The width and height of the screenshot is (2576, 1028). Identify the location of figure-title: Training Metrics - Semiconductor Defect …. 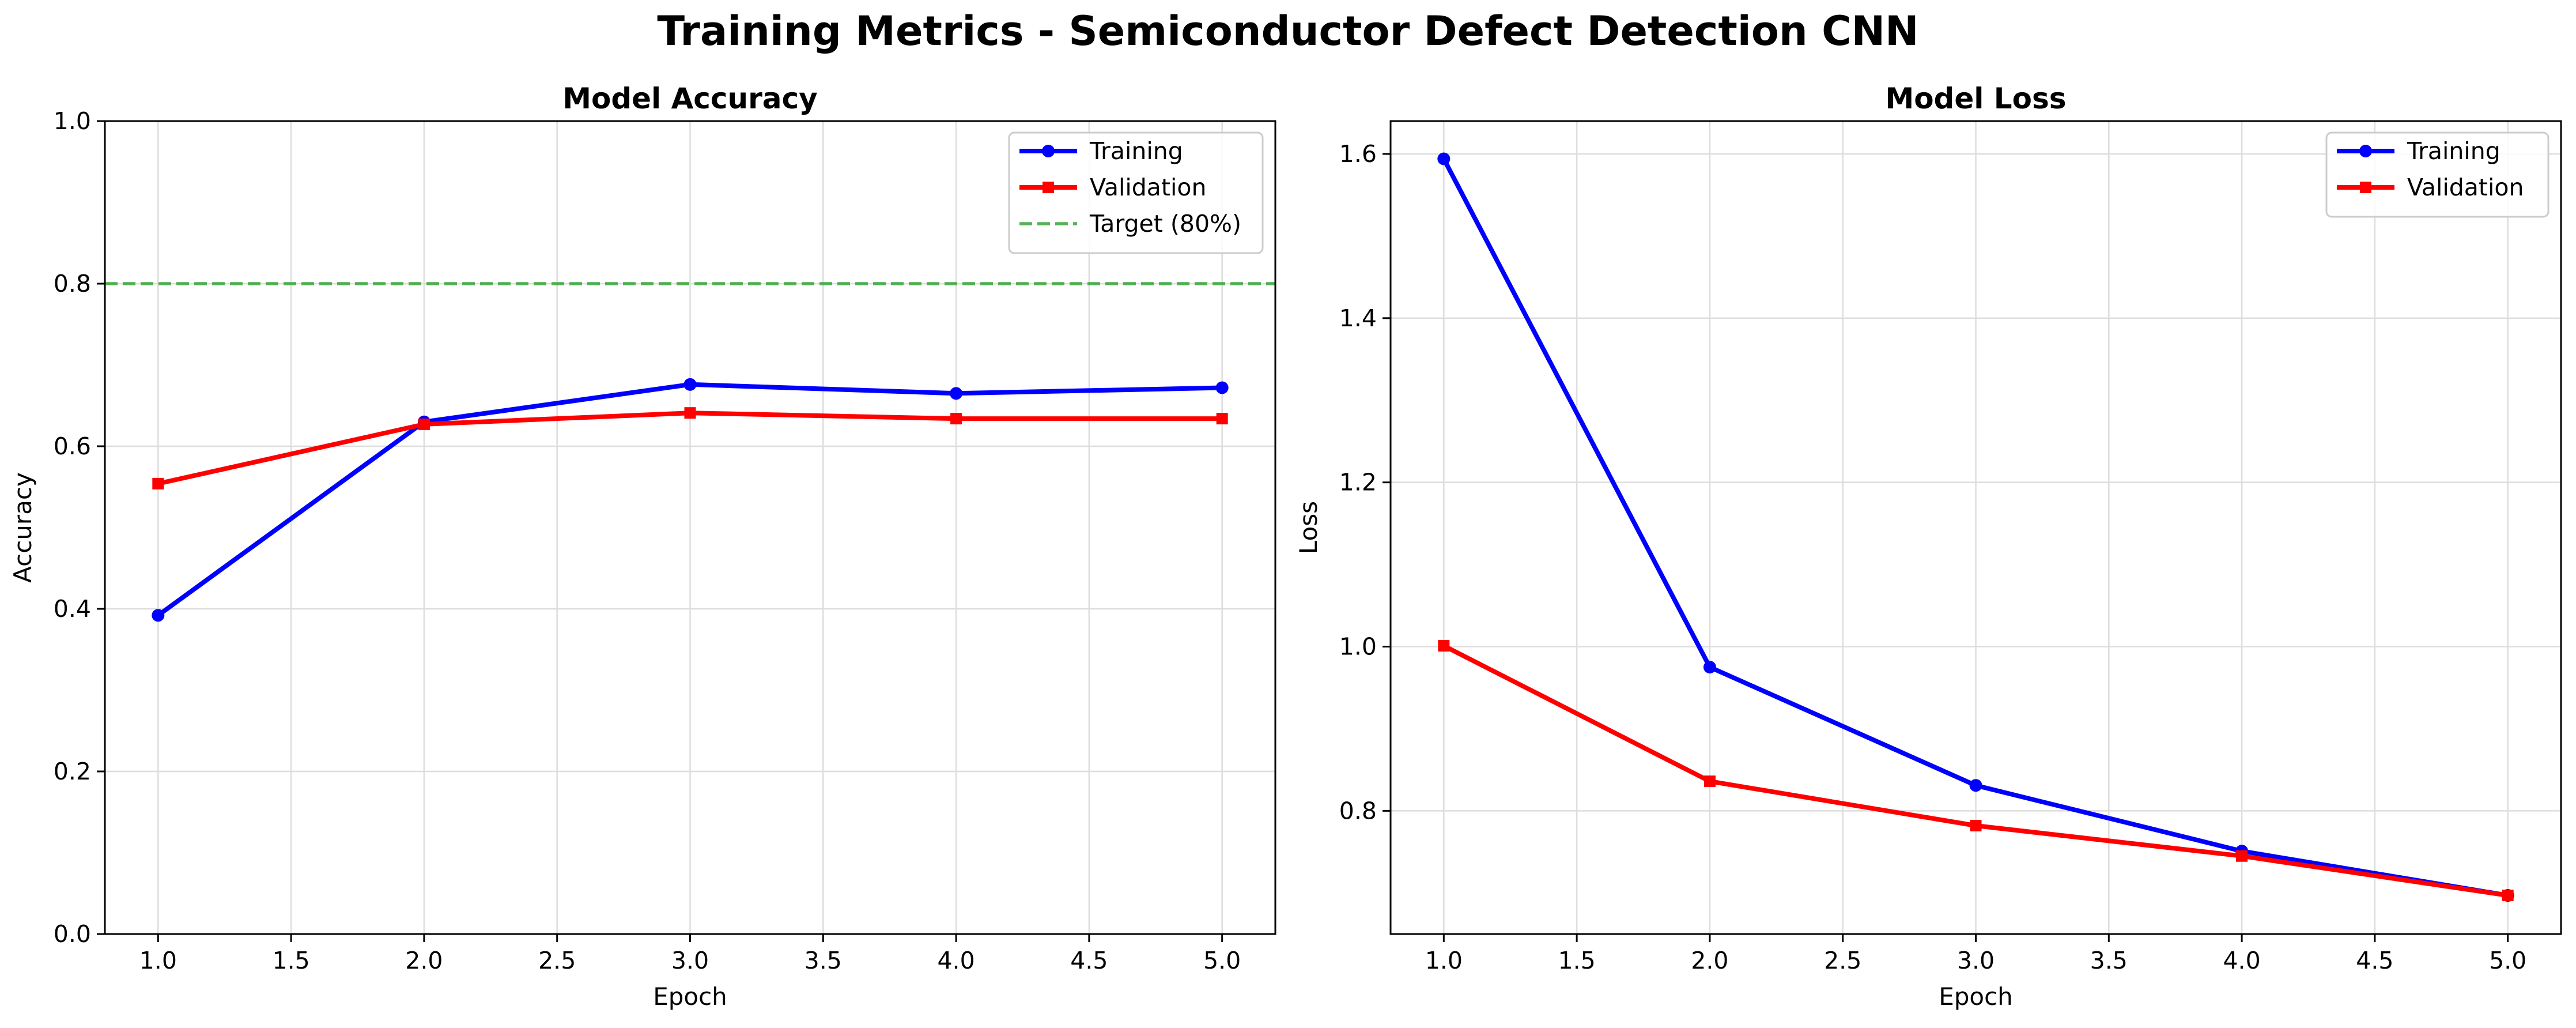
(1287, 31).